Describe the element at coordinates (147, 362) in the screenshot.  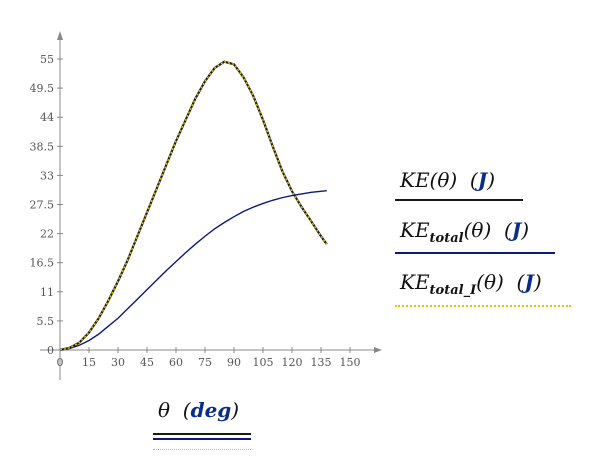
I see `x-tick-label: 45` at that location.